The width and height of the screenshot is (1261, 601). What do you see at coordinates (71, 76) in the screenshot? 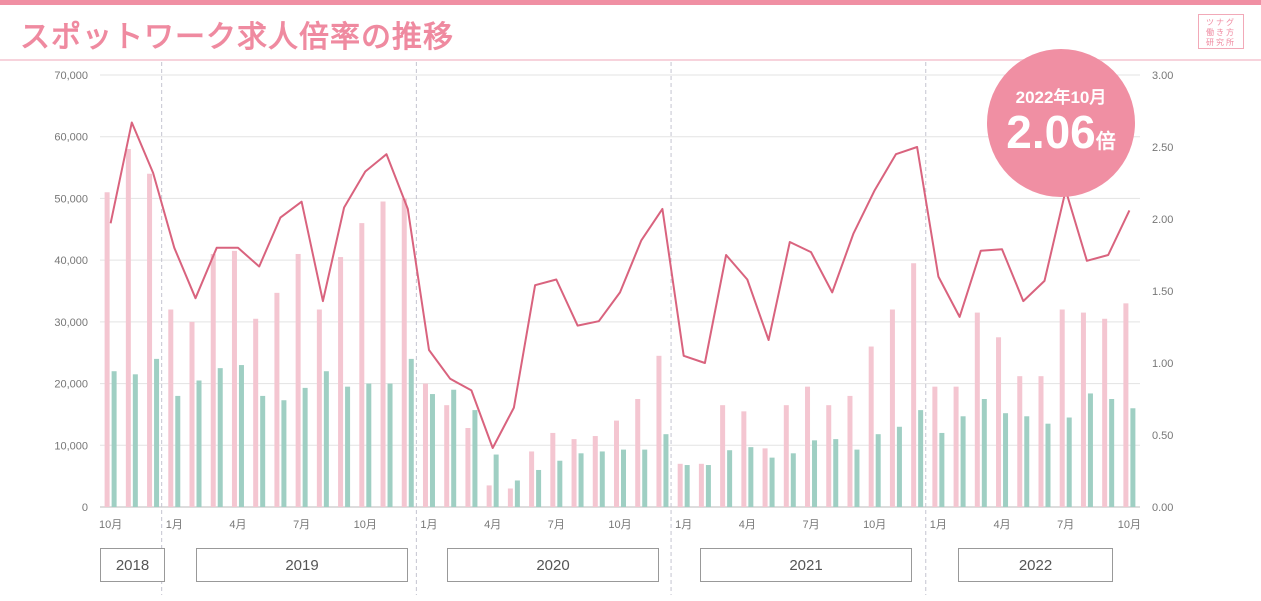
I see `left-tick-label: 70,000` at bounding box center [71, 76].